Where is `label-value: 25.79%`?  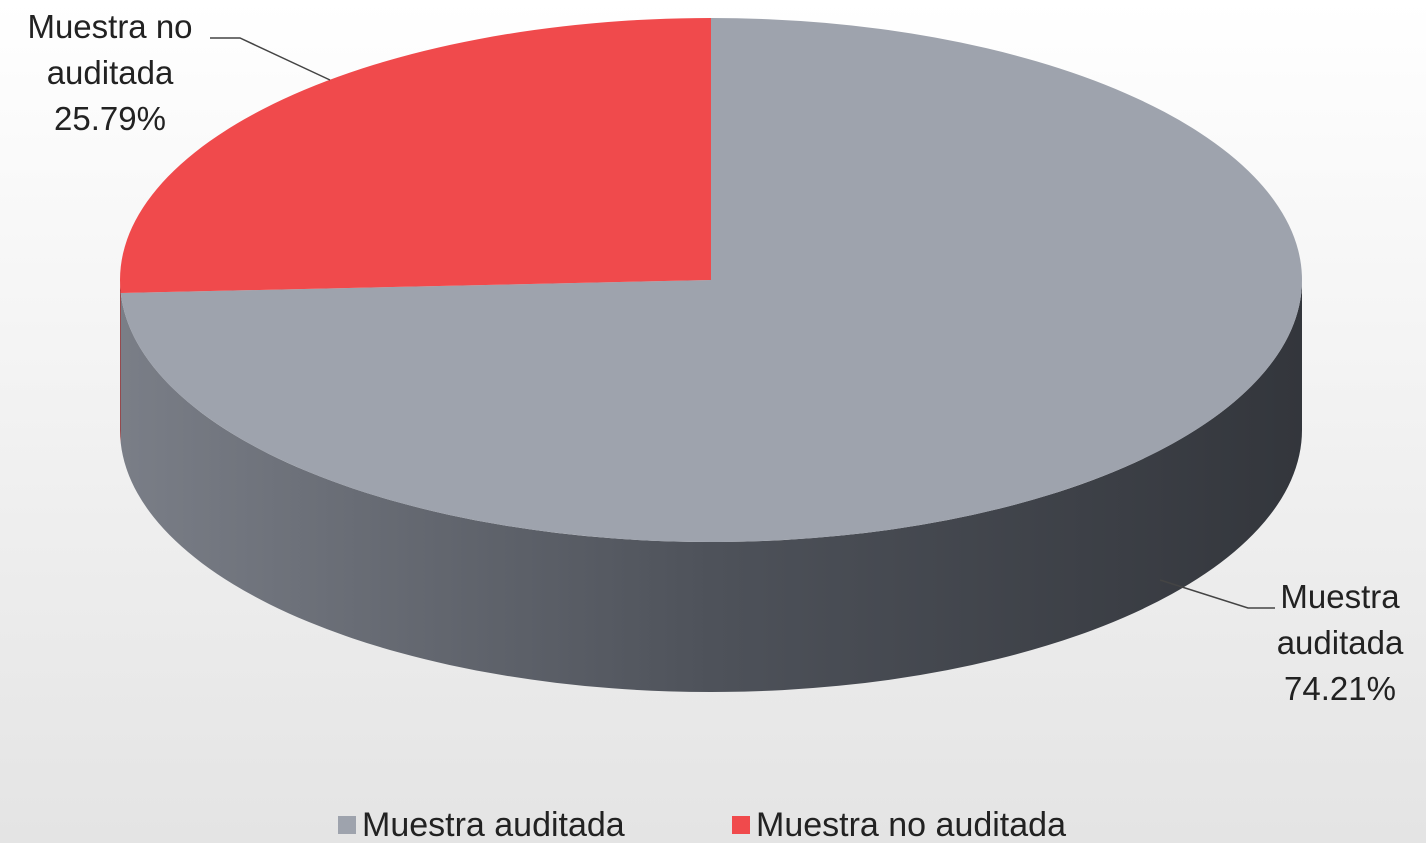
label-value: 25.79% is located at coordinates (110, 118).